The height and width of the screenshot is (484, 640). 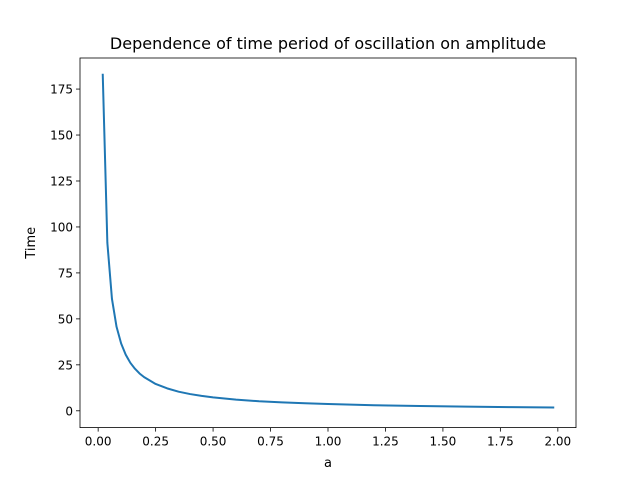 What do you see at coordinates (65, 250) in the screenshot?
I see `y-axis: 0 25 50 75 100 125 150 175` at bounding box center [65, 250].